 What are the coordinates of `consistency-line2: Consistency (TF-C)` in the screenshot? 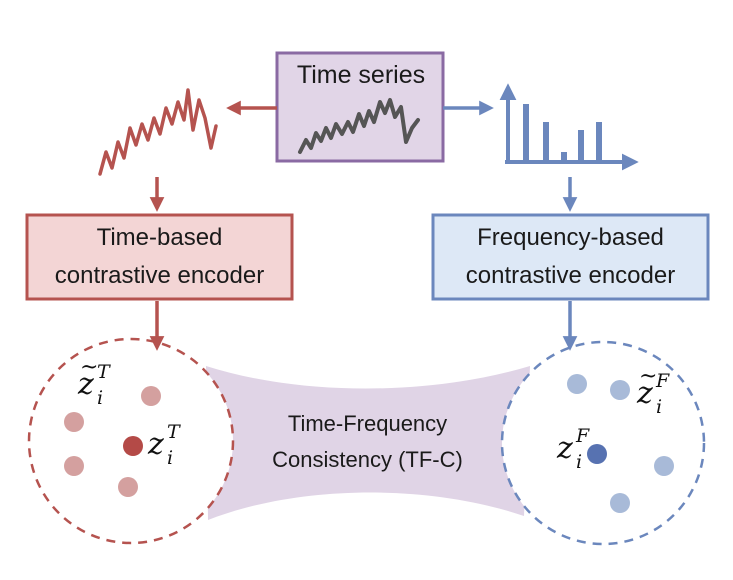 It's located at (367, 459).